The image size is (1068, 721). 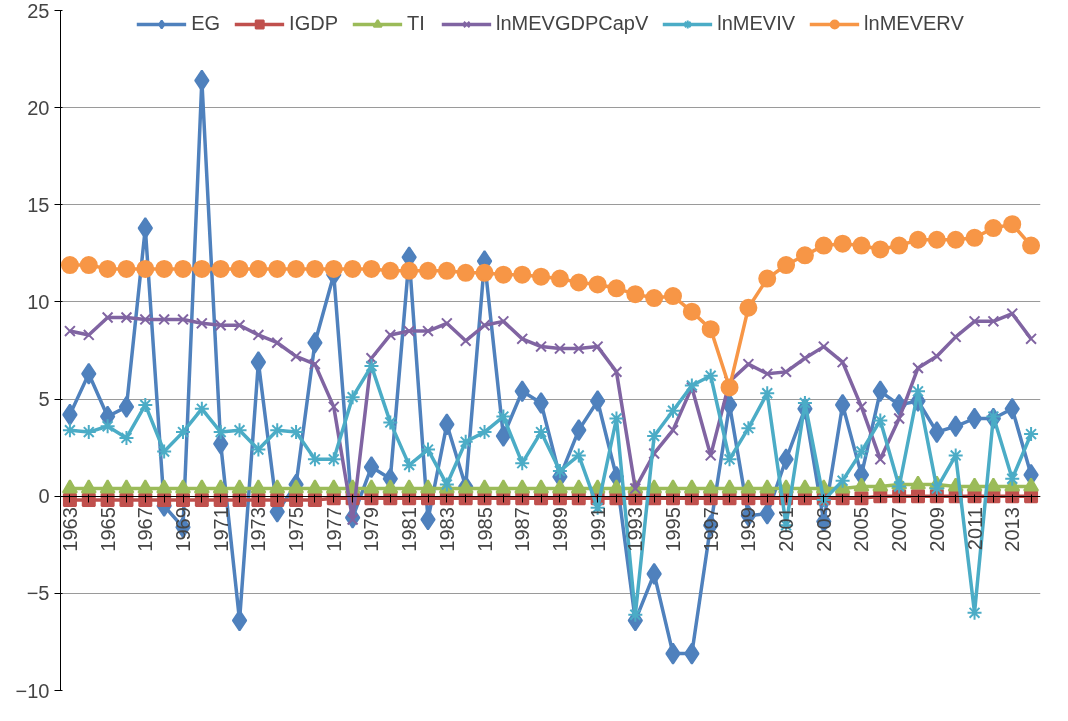 I want to click on y-tick-label: 20, so click(x=38, y=107).